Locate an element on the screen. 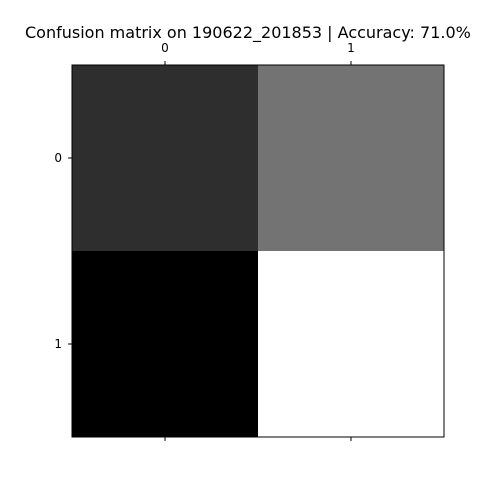 The width and height of the screenshot is (480, 480). x-tick-label-1: 1 is located at coordinates (351, 48).